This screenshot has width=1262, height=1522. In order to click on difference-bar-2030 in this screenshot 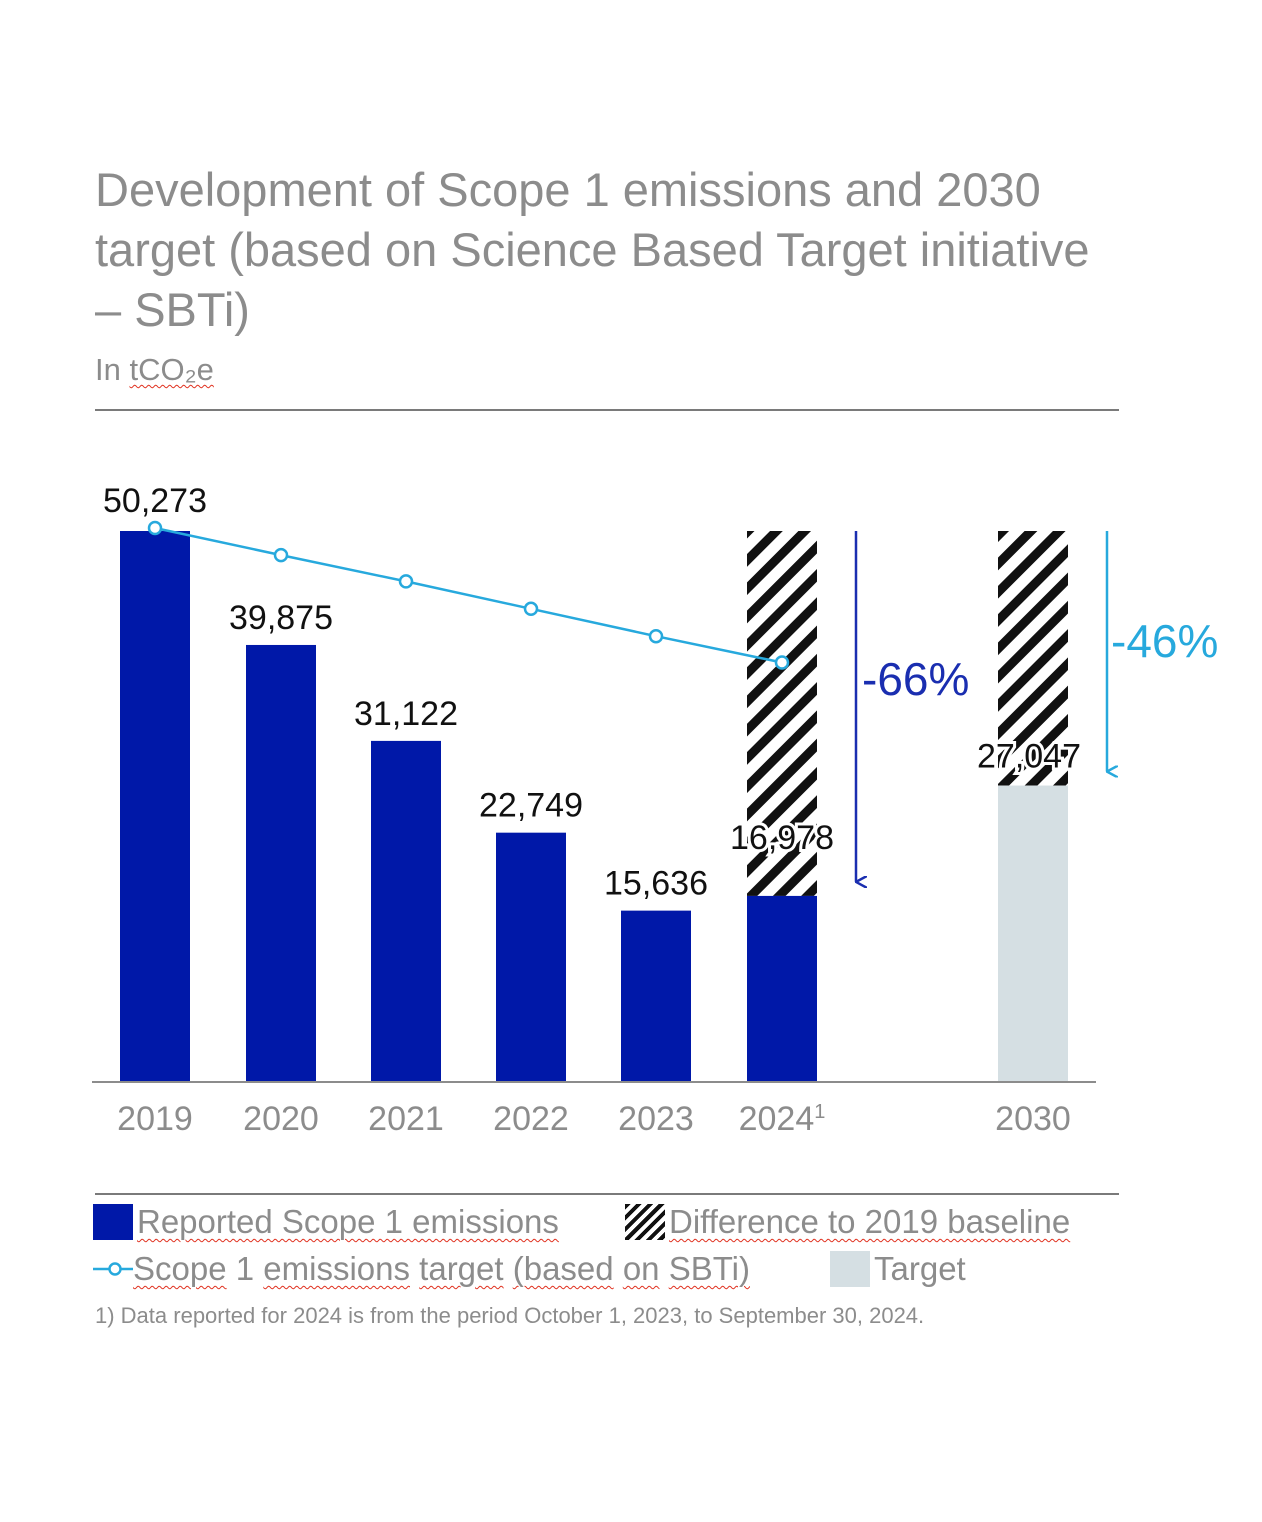, I will do `click(1033, 658)`.